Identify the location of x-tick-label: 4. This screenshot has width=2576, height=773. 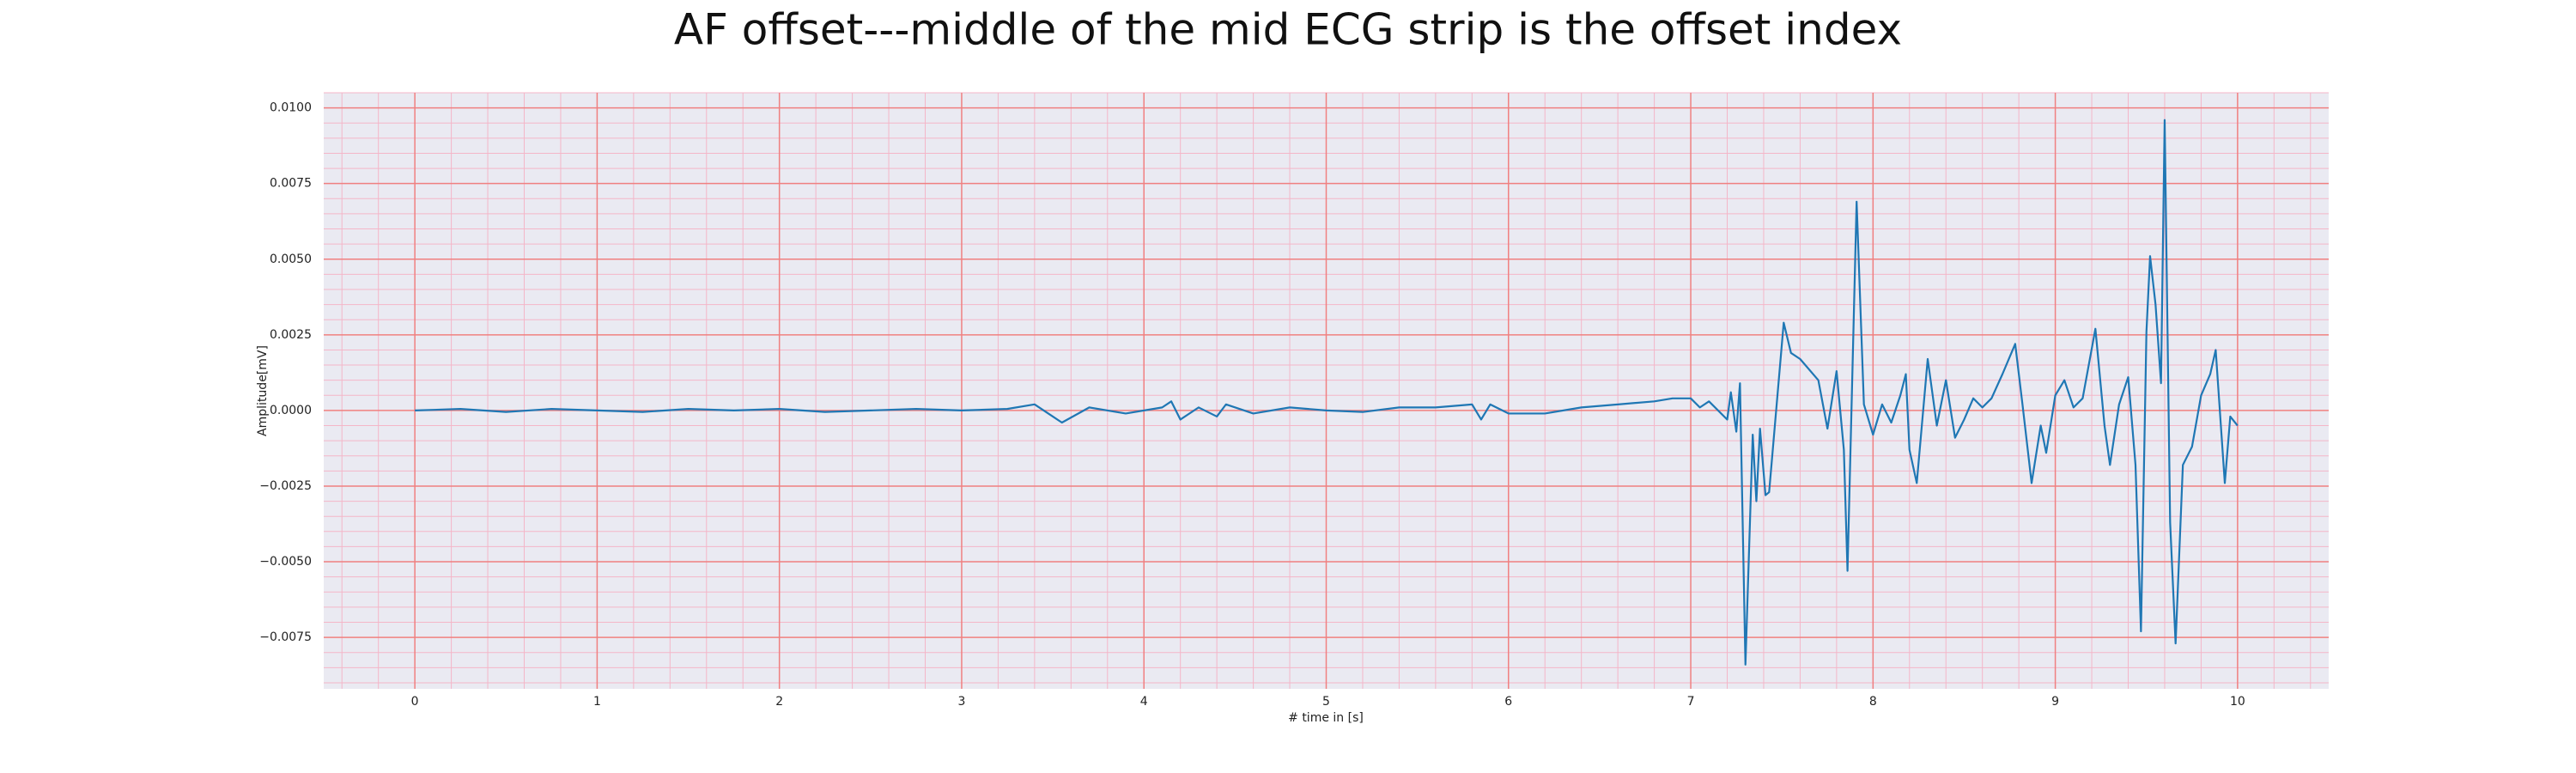
(1144, 702).